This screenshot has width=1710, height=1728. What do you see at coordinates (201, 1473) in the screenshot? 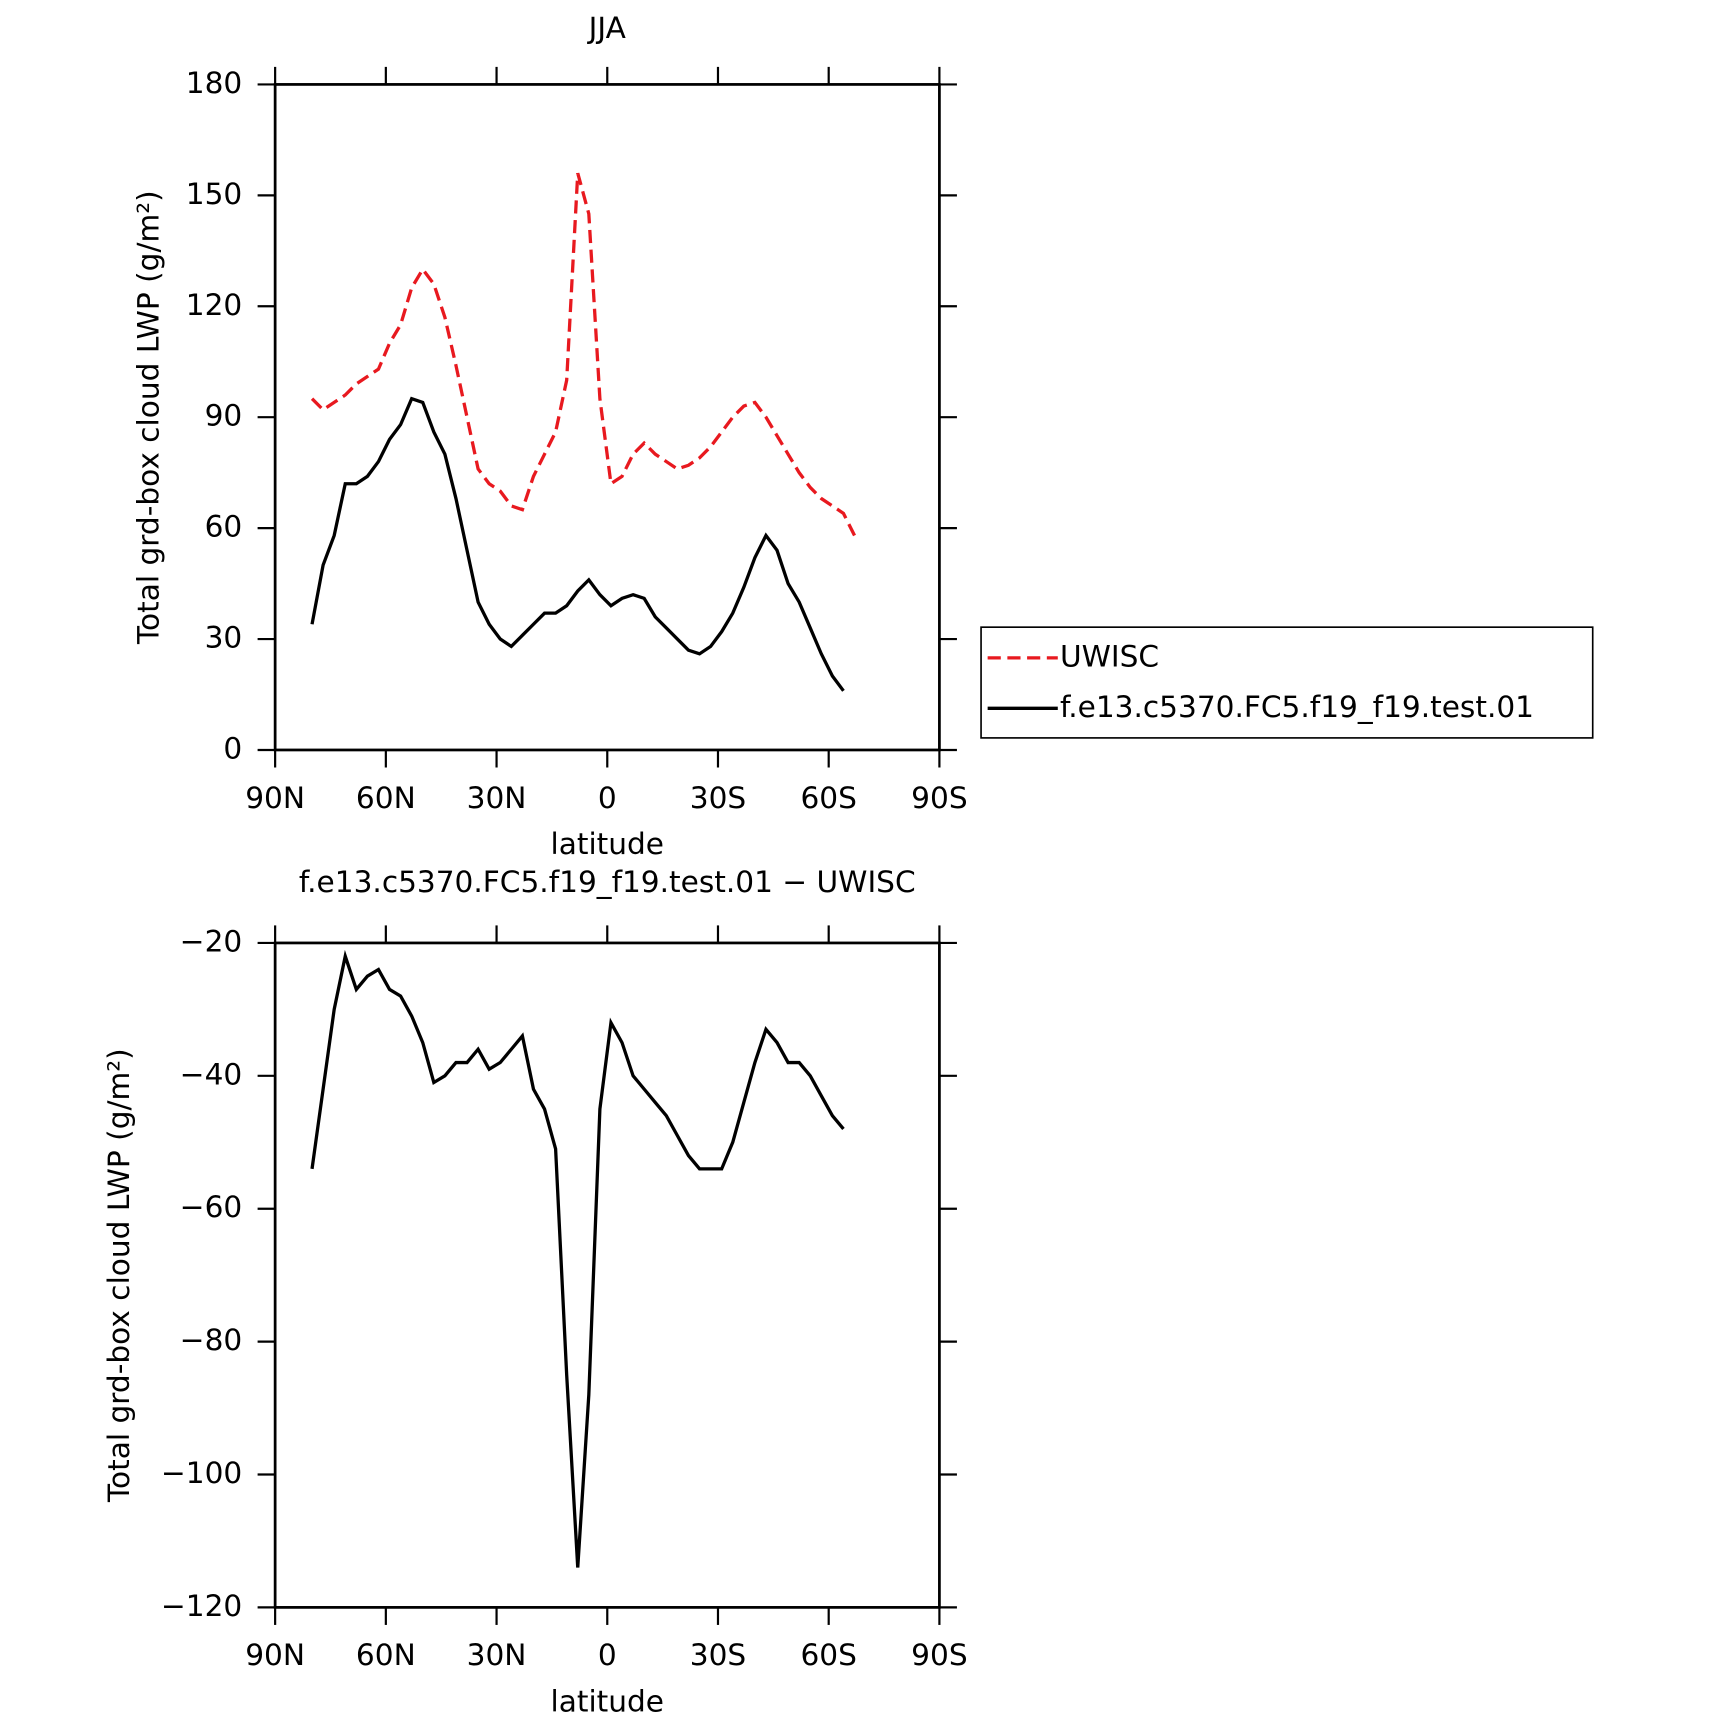
I see `y-tick-label: −100` at bounding box center [201, 1473].